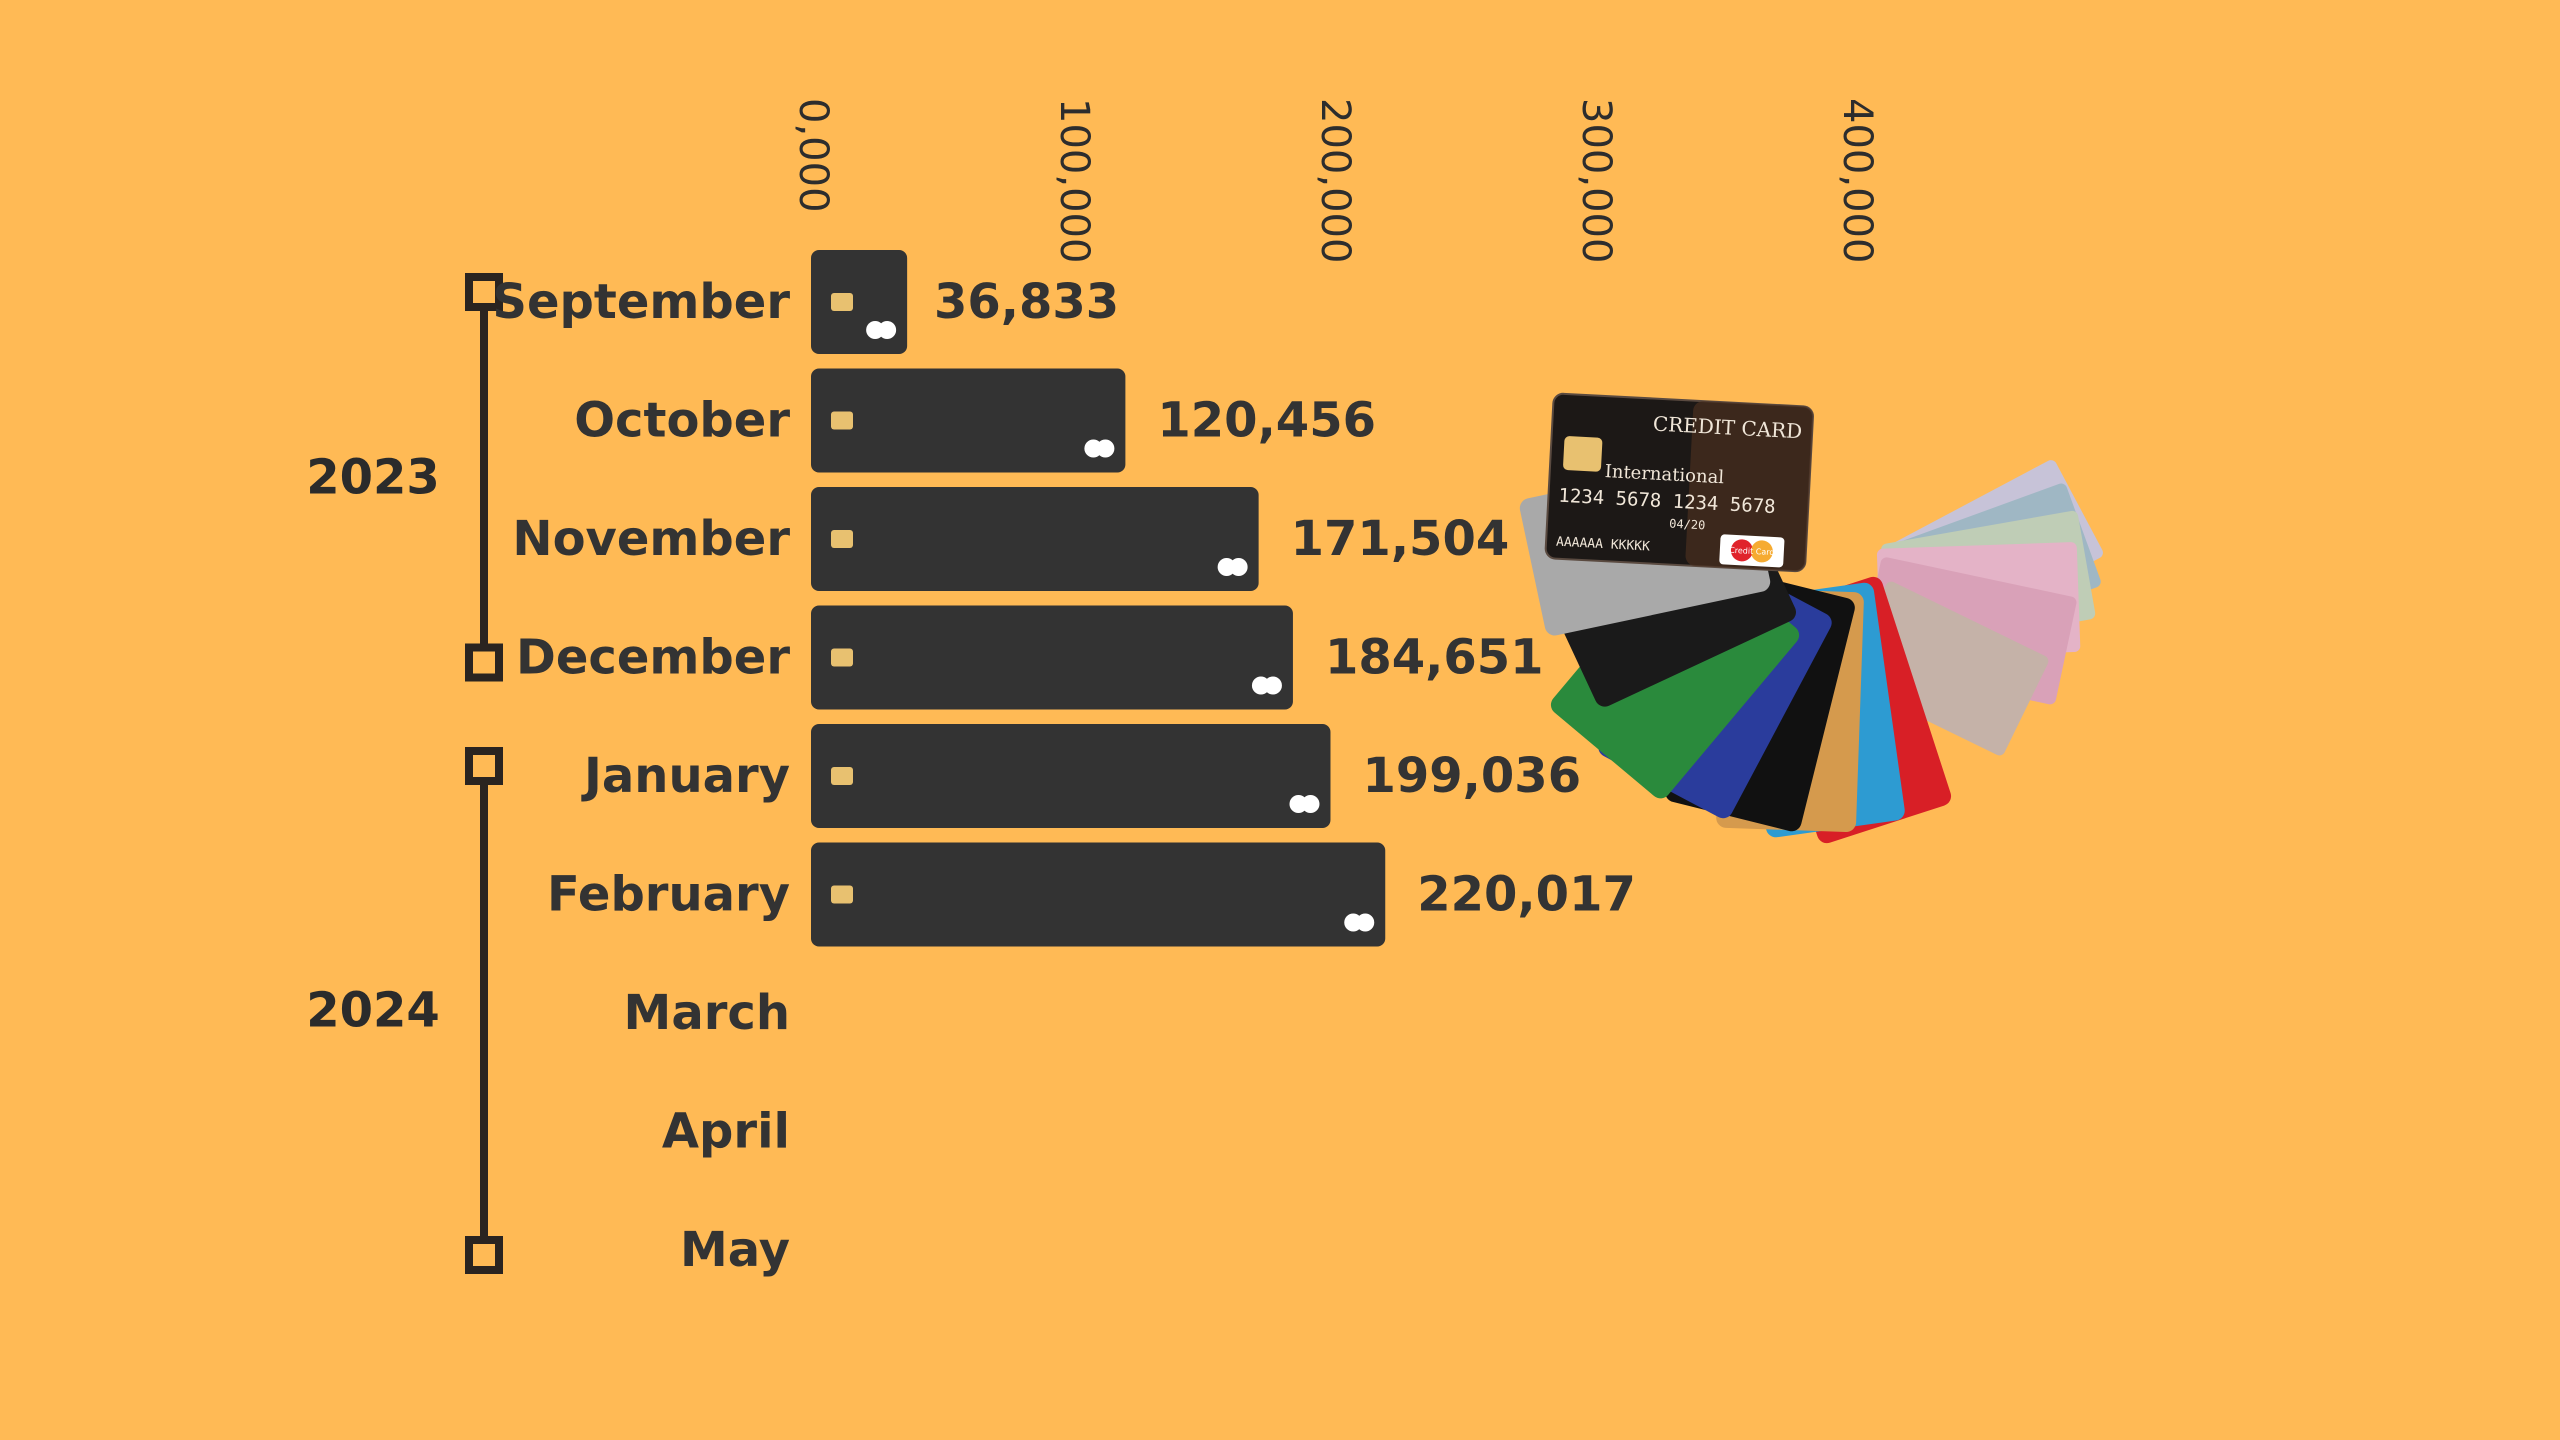 The width and height of the screenshot is (2560, 1440). I want to click on value-label: 171,504, so click(1400, 539).